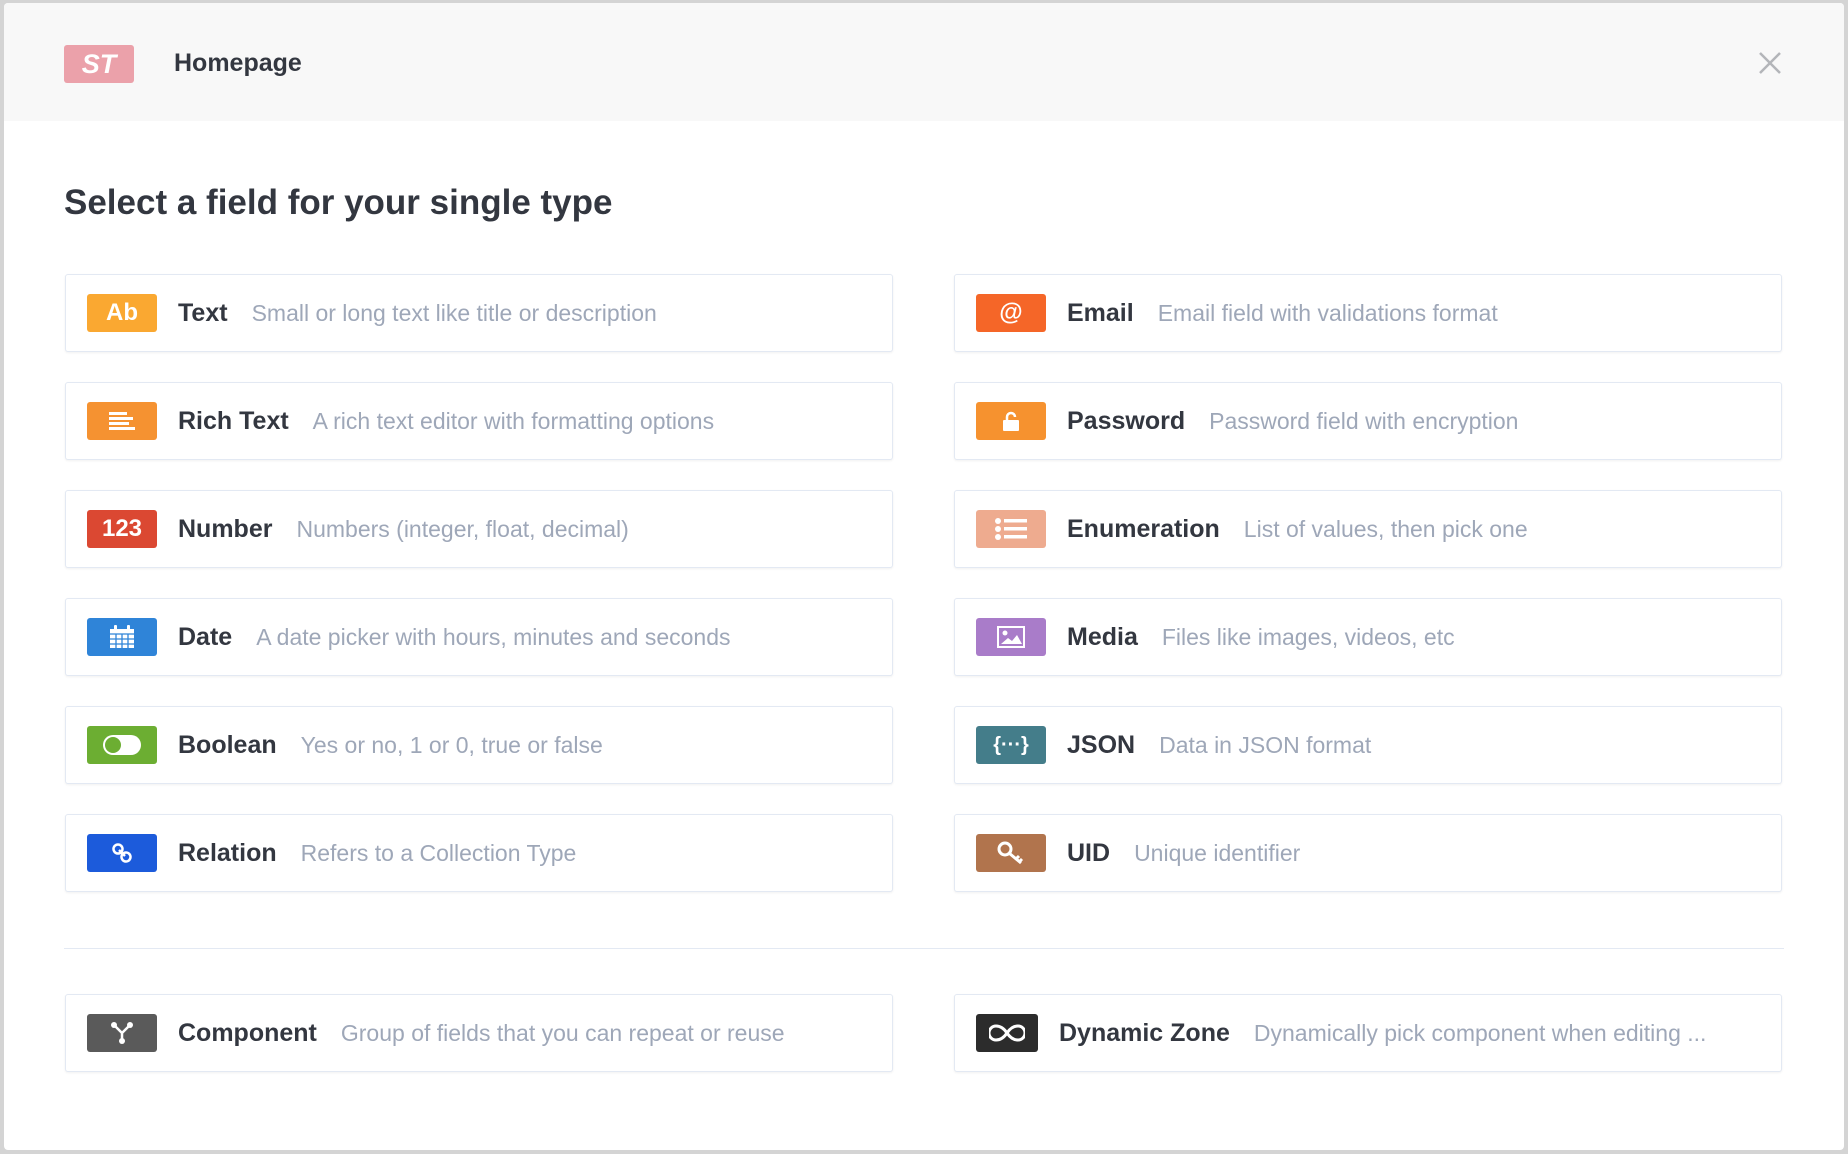 This screenshot has height=1154, width=1848. What do you see at coordinates (1770, 63) in the screenshot?
I see `close-icon` at bounding box center [1770, 63].